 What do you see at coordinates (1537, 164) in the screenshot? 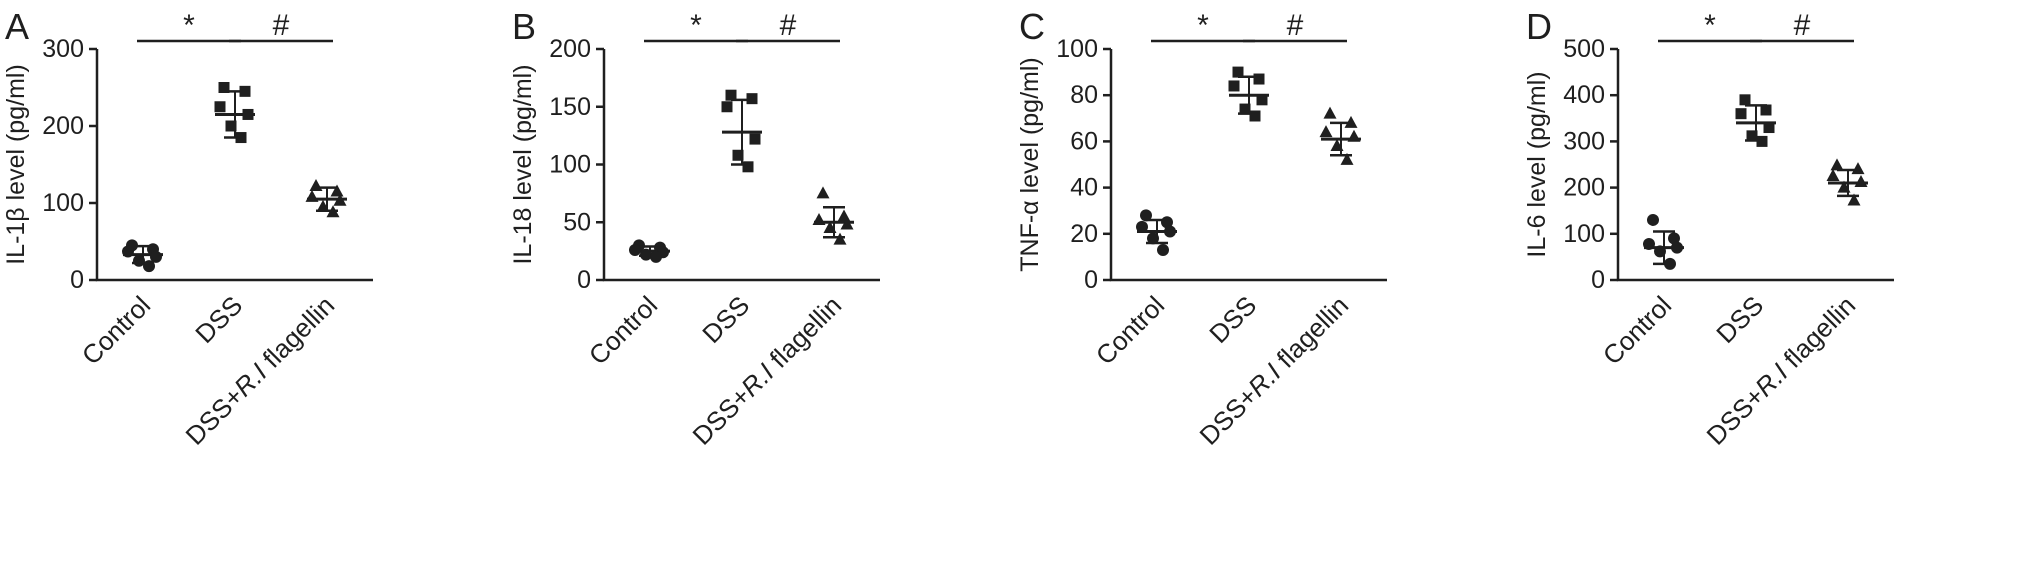
I see `y-axis-label: IL-6 level (pg/ml)` at bounding box center [1537, 164].